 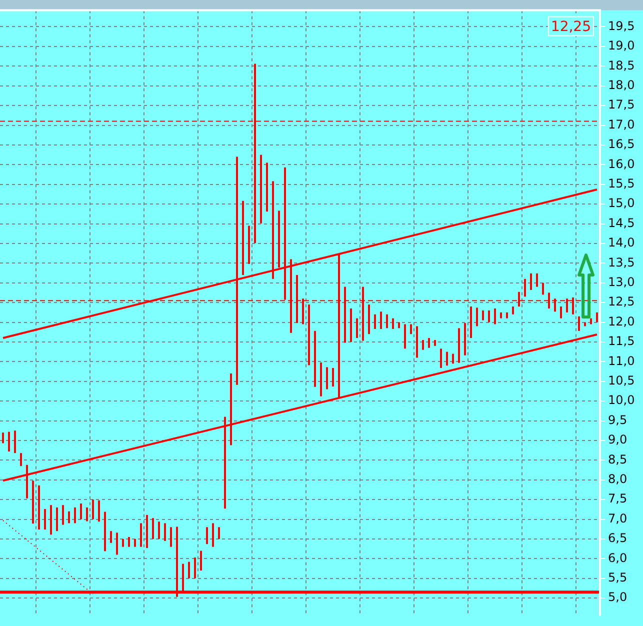 What do you see at coordinates (621, 301) in the screenshot?
I see `y-tick-label: 12,5` at bounding box center [621, 301].